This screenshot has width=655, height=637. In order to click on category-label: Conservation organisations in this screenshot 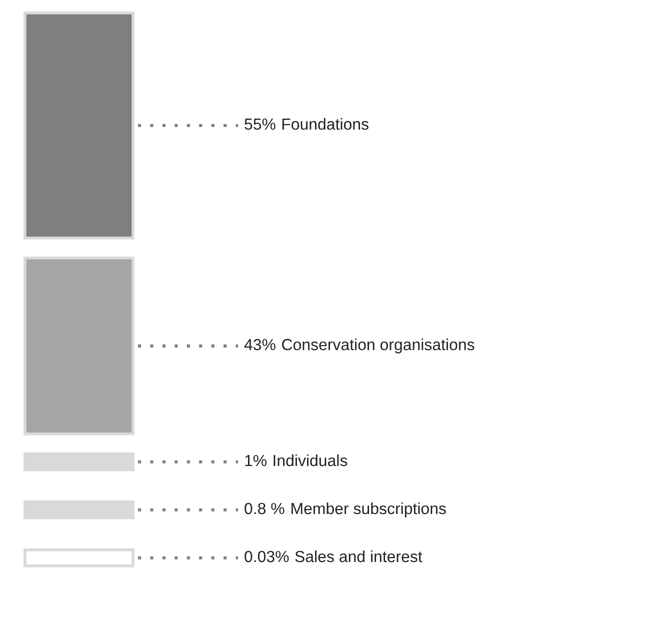, I will do `click(378, 346)`.